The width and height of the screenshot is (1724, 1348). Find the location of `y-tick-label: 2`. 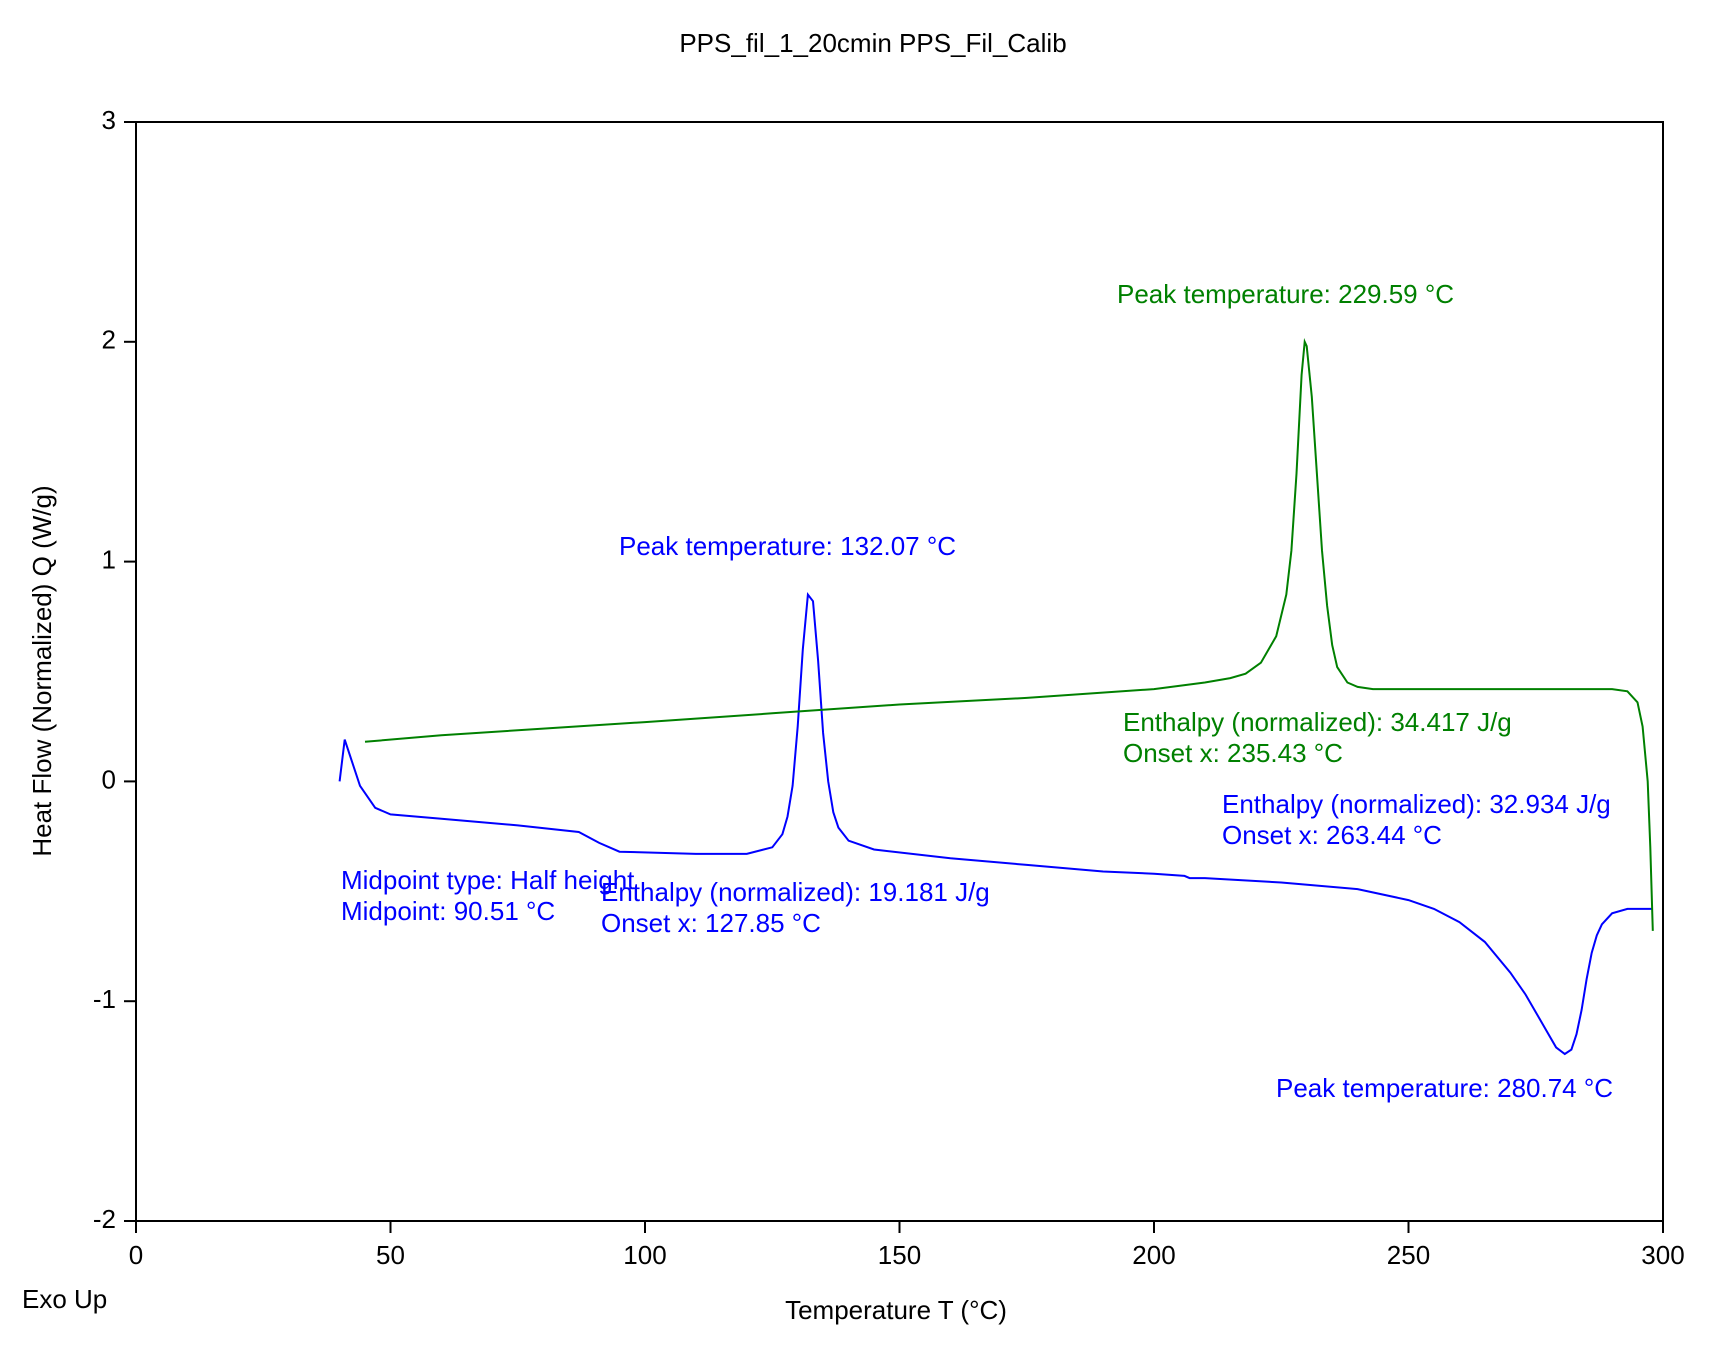

y-tick-label: 2 is located at coordinates (109, 340).